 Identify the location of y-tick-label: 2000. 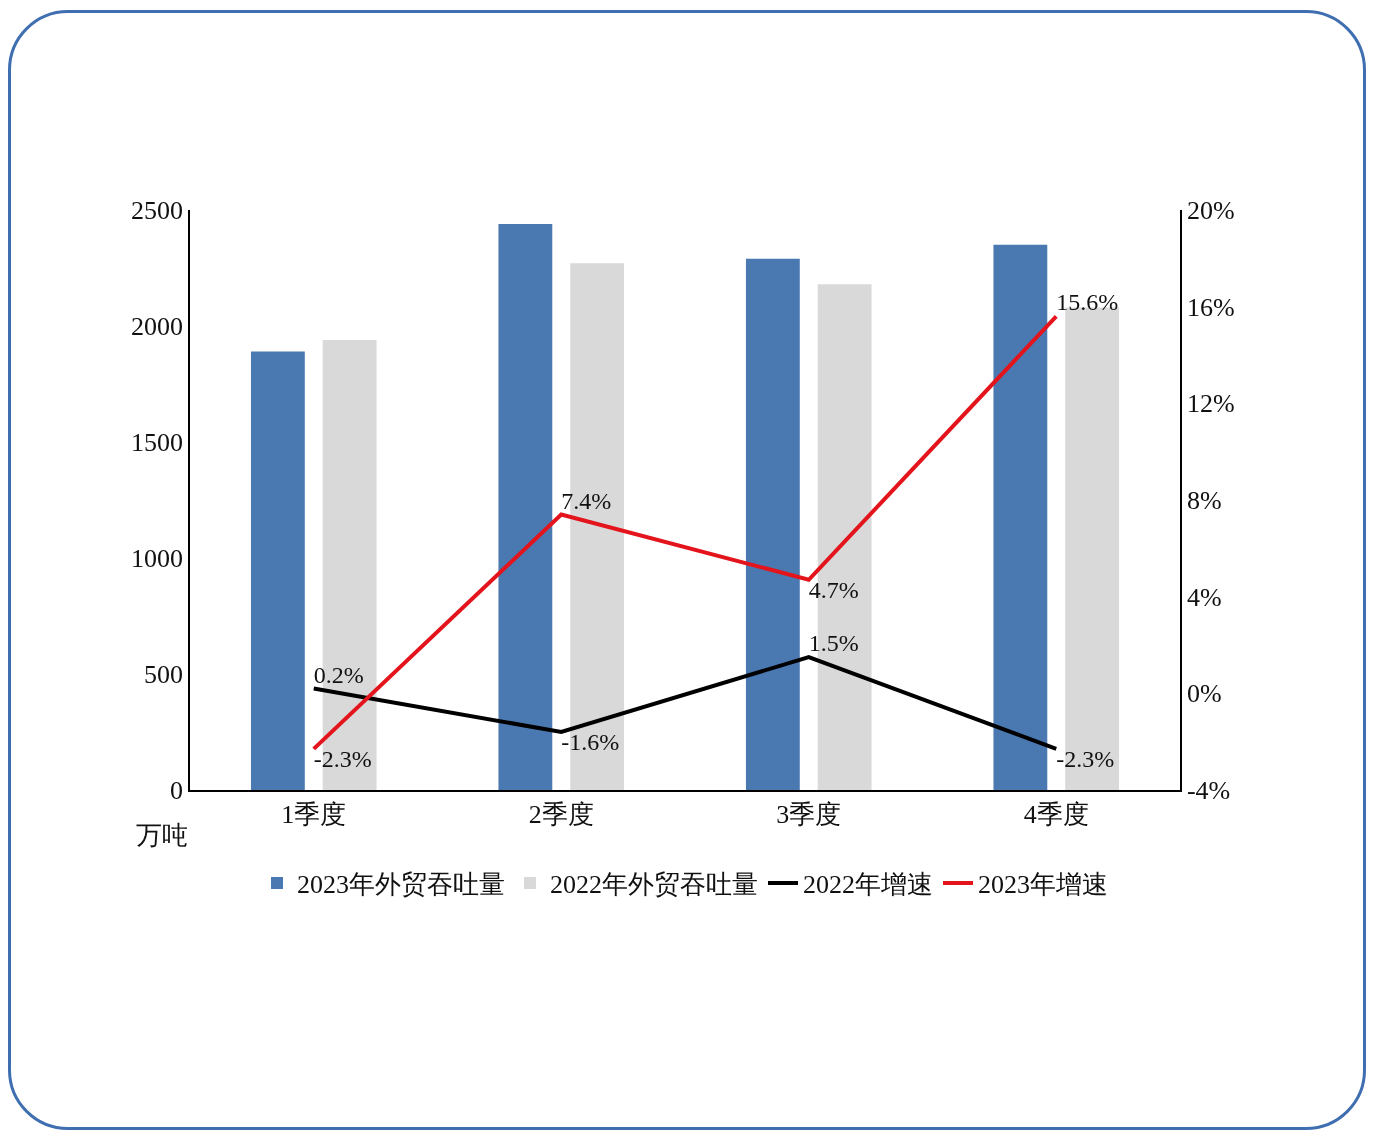
(157, 327).